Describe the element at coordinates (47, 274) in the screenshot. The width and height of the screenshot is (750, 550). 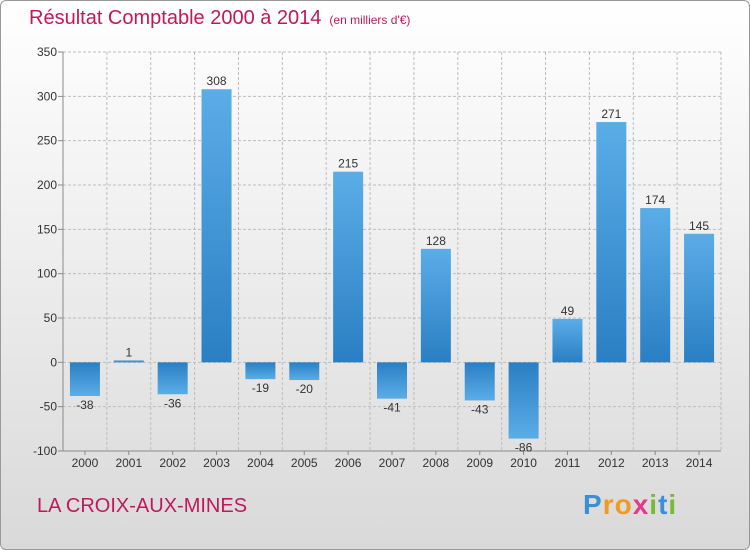
I see `y-tick-label: 100` at that location.